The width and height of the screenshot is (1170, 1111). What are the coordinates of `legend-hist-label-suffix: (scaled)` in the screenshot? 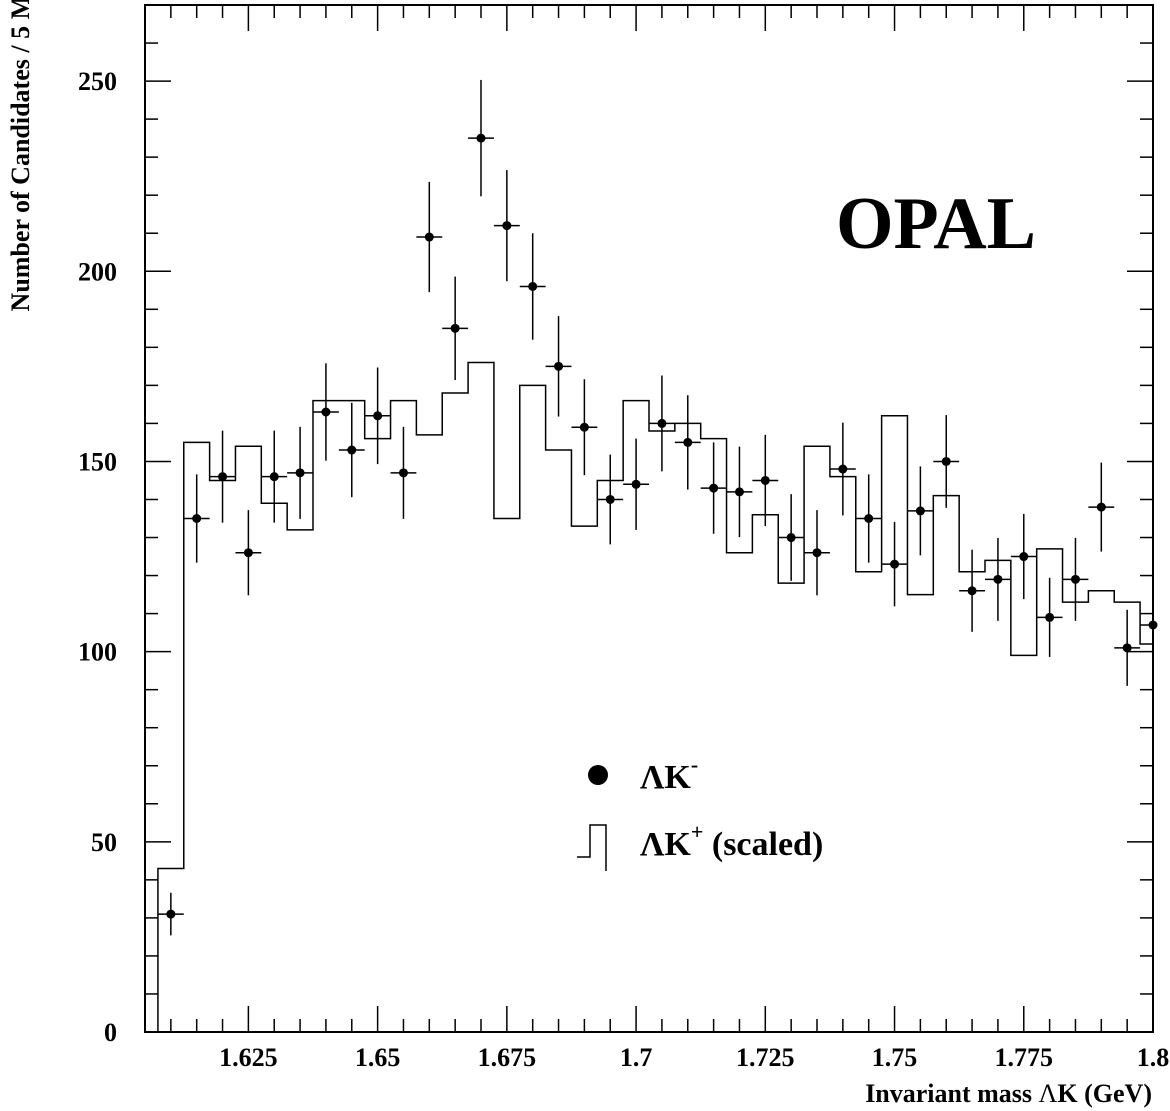 It's located at (763, 844).